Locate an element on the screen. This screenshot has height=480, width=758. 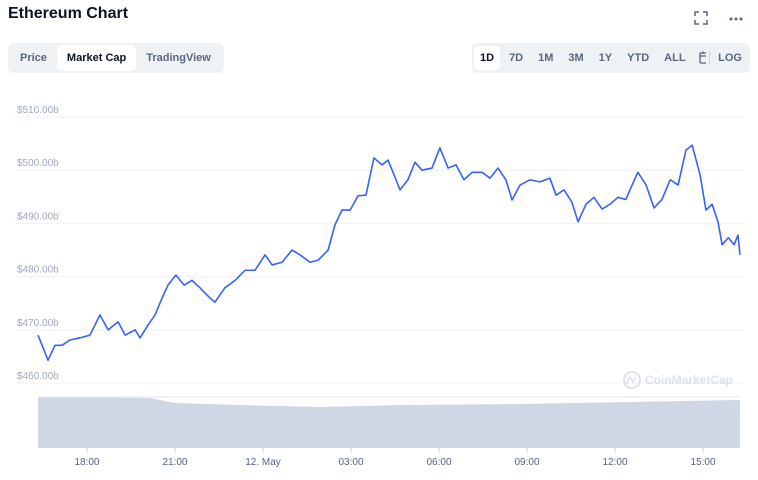
y-tick-label: $460.00b is located at coordinates (38, 376).